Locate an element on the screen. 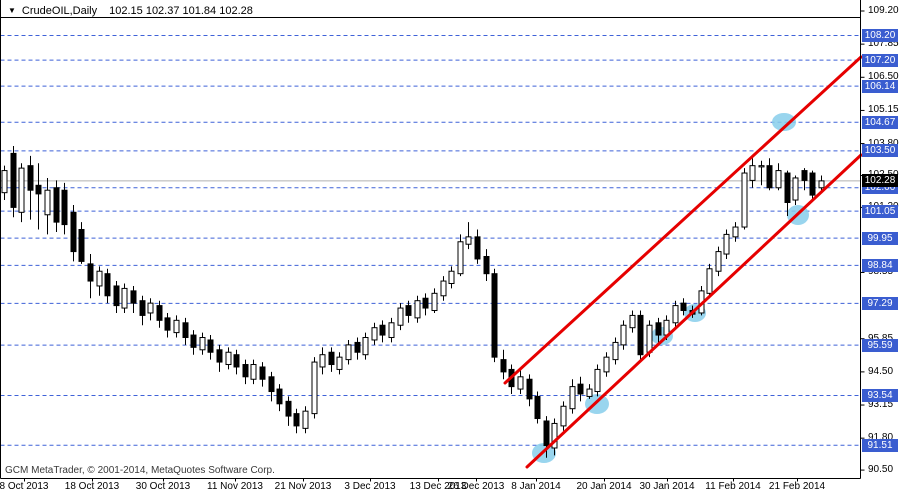 Image resolution: width=900 pixels, height=500 pixels. date-tick-label: 30 Jan 2014 is located at coordinates (667, 486).